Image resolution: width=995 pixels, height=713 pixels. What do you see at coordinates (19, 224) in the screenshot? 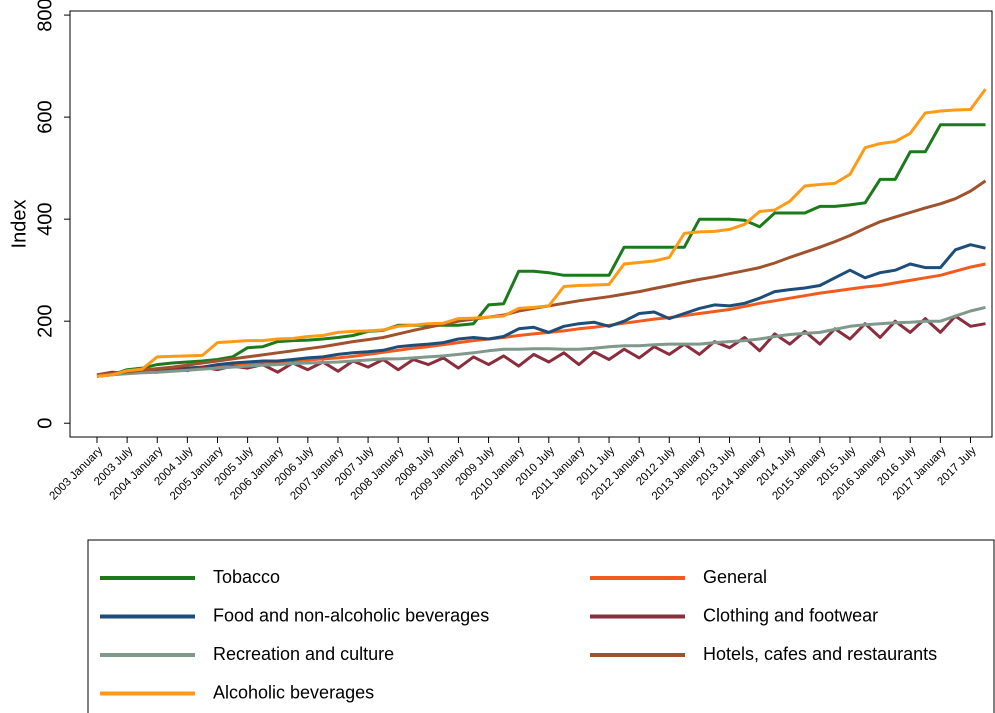
I see `y-axis-label: Index` at bounding box center [19, 224].